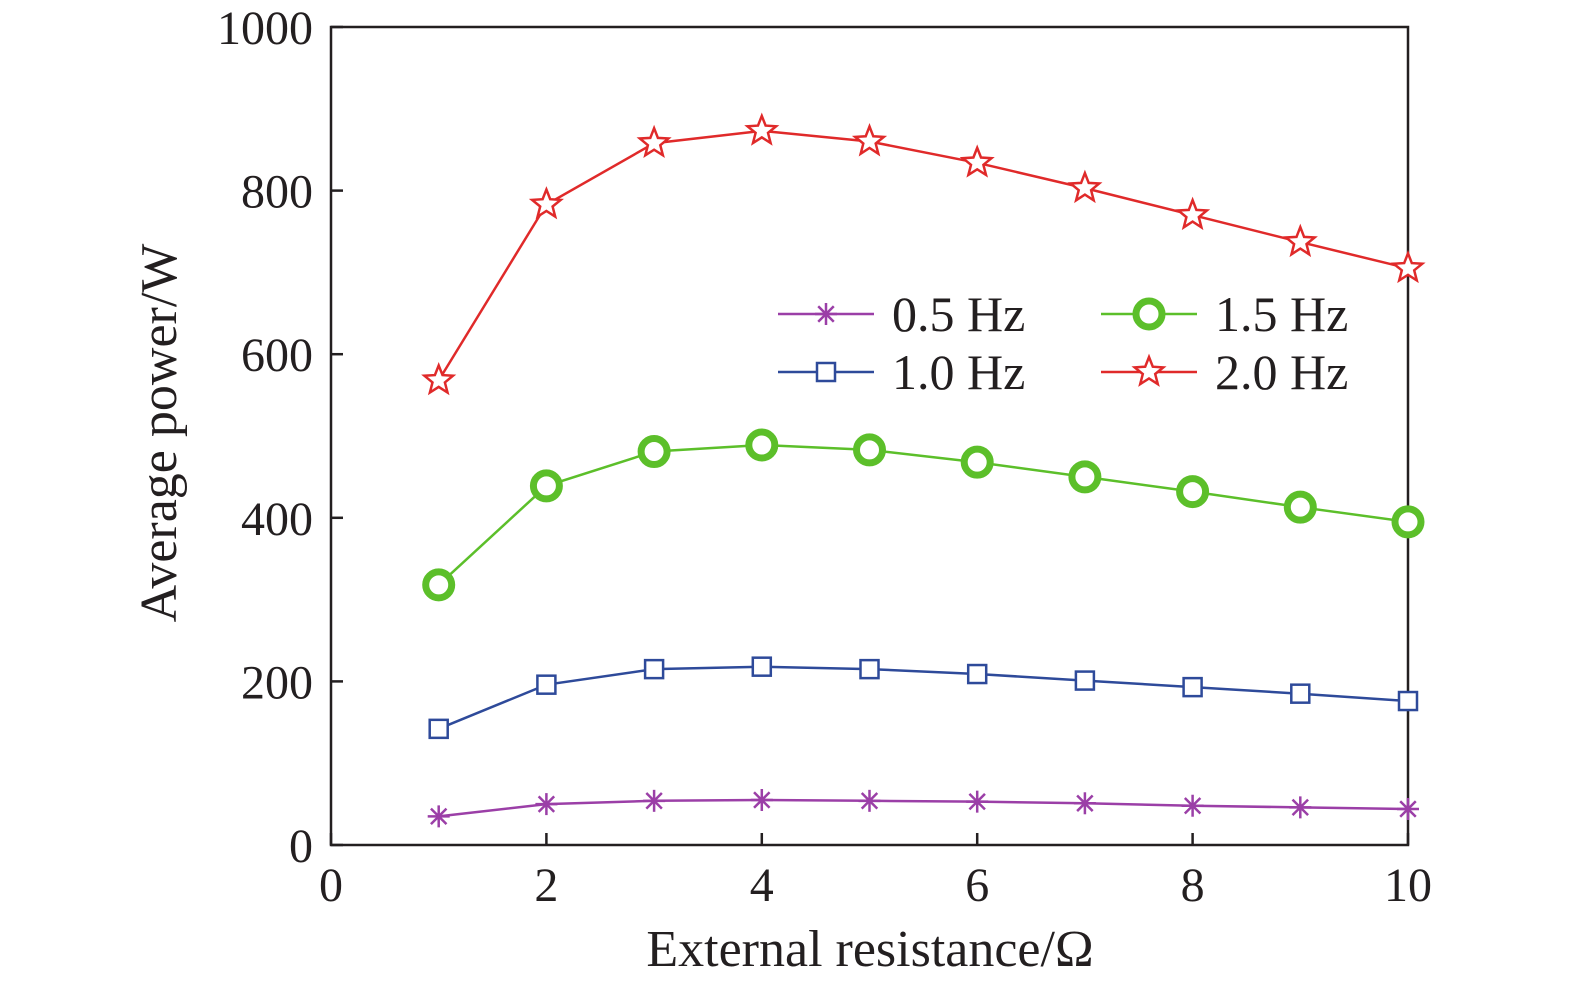 The image size is (1575, 987). What do you see at coordinates (277, 519) in the screenshot?
I see `y-tick-label: 400` at bounding box center [277, 519].